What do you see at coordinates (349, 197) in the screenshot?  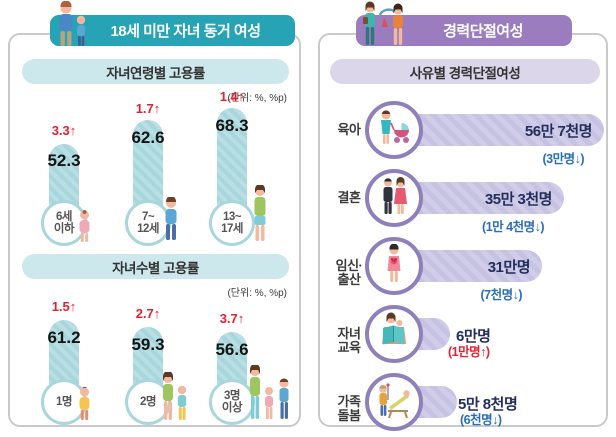 I see `row-label-marriage: 결혼` at bounding box center [349, 197].